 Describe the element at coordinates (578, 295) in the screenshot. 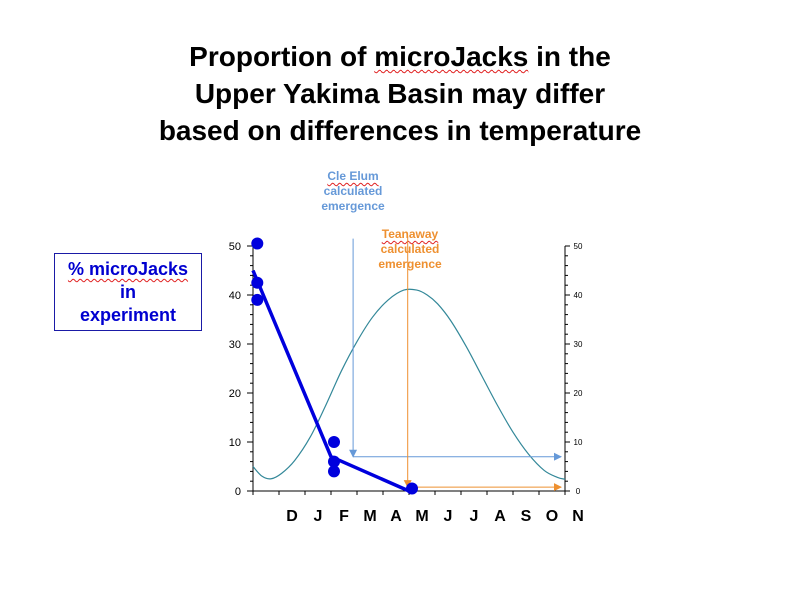

I see `right-y-tick-label: 40` at that location.